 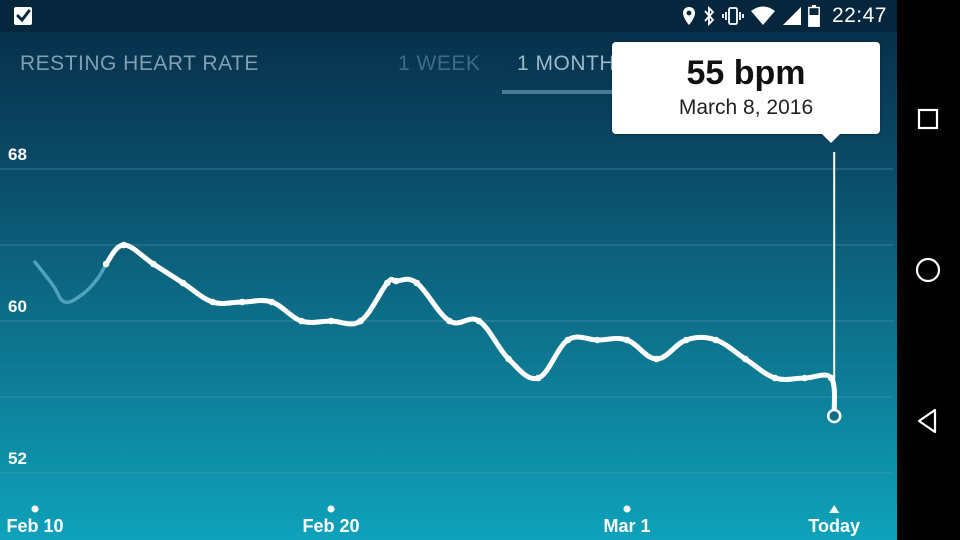 What do you see at coordinates (928, 421) in the screenshot?
I see `back-icon` at bounding box center [928, 421].